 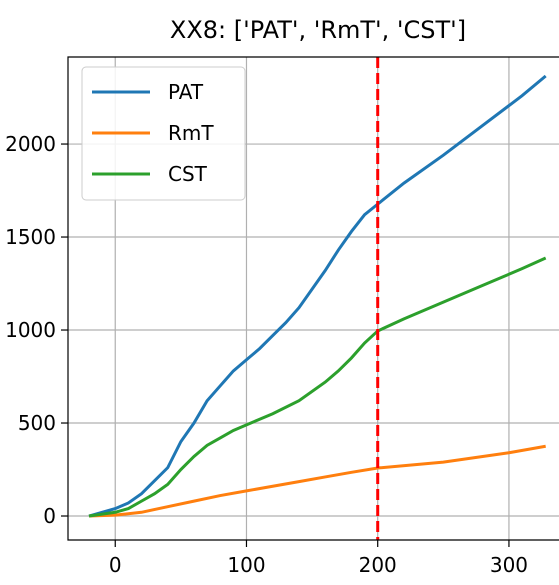 What do you see at coordinates (246, 565) in the screenshot?
I see `x-tick-label: 100` at bounding box center [246, 565].